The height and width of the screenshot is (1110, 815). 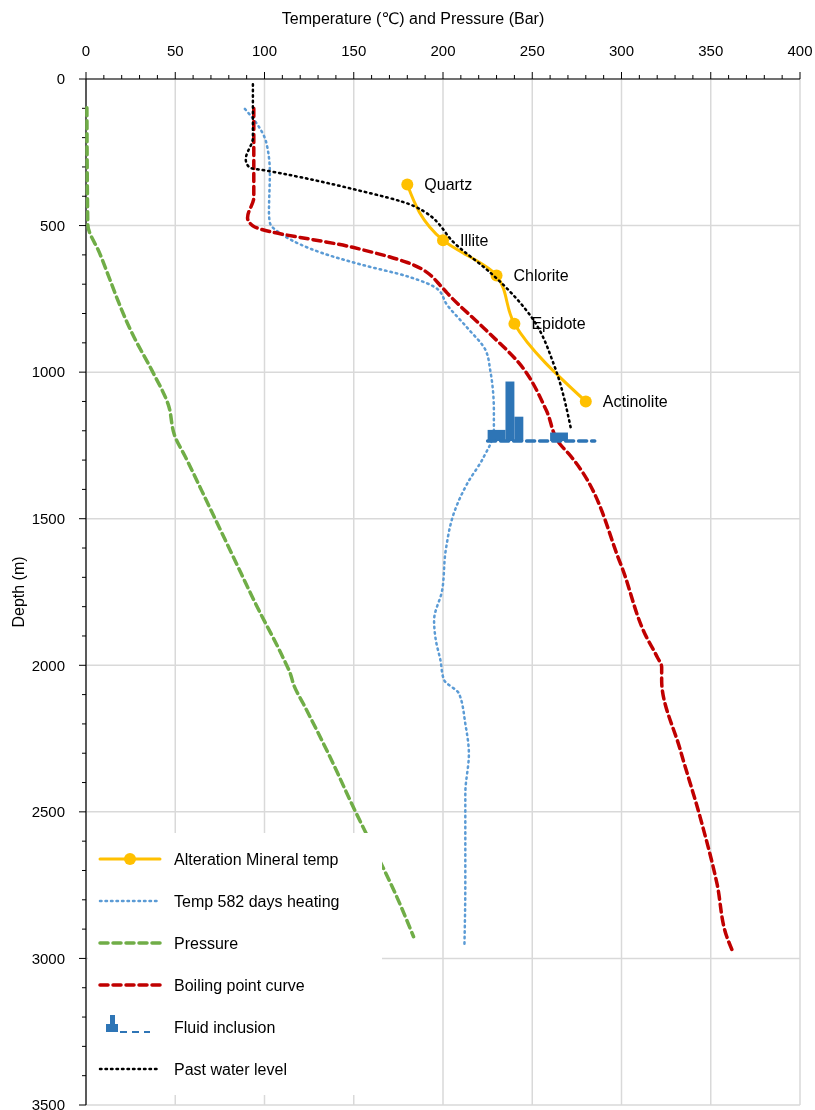 What do you see at coordinates (48, 1103) in the screenshot?
I see `y-tick-label: 3500` at bounding box center [48, 1103].